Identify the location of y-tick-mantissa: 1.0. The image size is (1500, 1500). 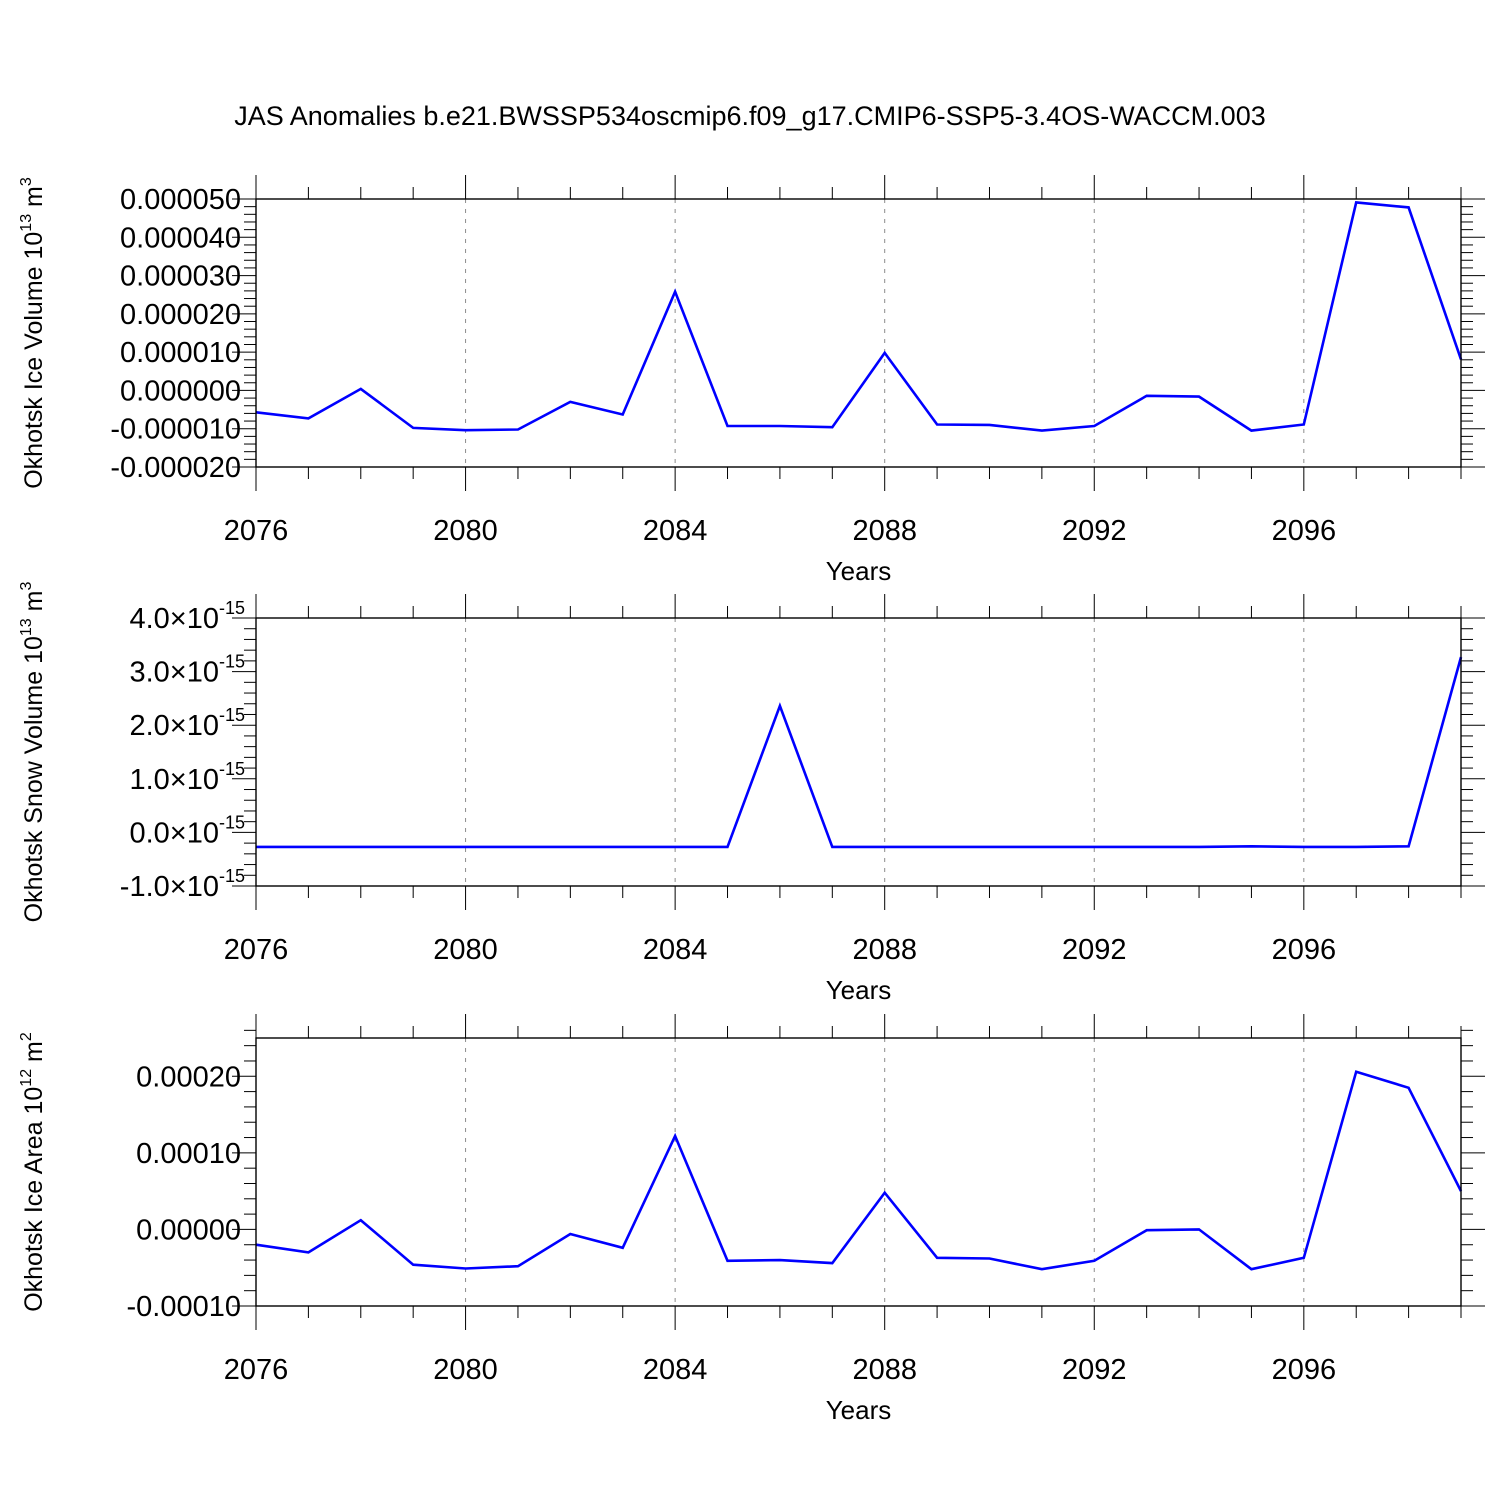
(149, 780).